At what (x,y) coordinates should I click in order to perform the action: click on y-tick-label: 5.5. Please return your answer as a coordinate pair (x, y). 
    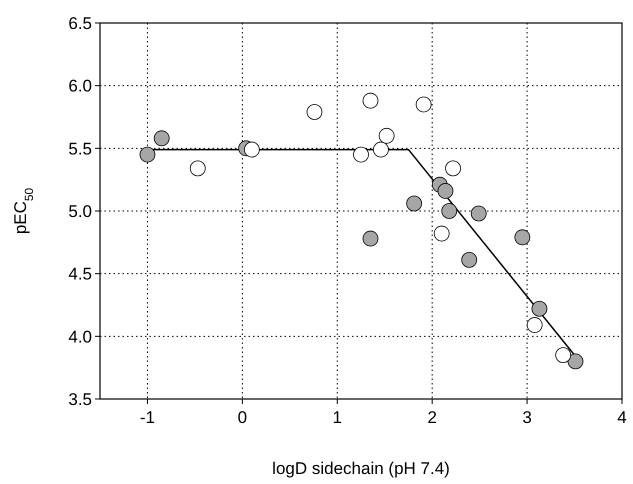
    Looking at the image, I should click on (80, 148).